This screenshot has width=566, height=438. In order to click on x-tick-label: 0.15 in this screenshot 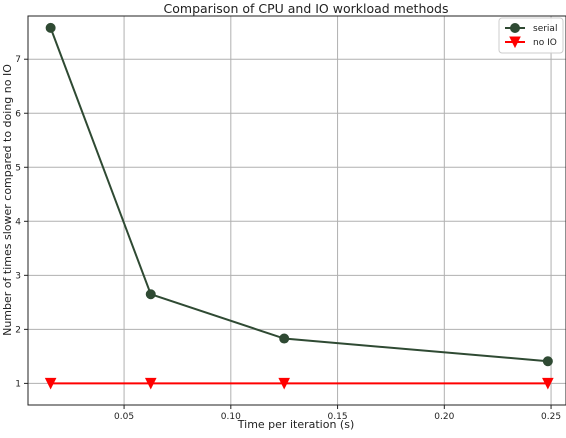, I will do `click(338, 417)`.